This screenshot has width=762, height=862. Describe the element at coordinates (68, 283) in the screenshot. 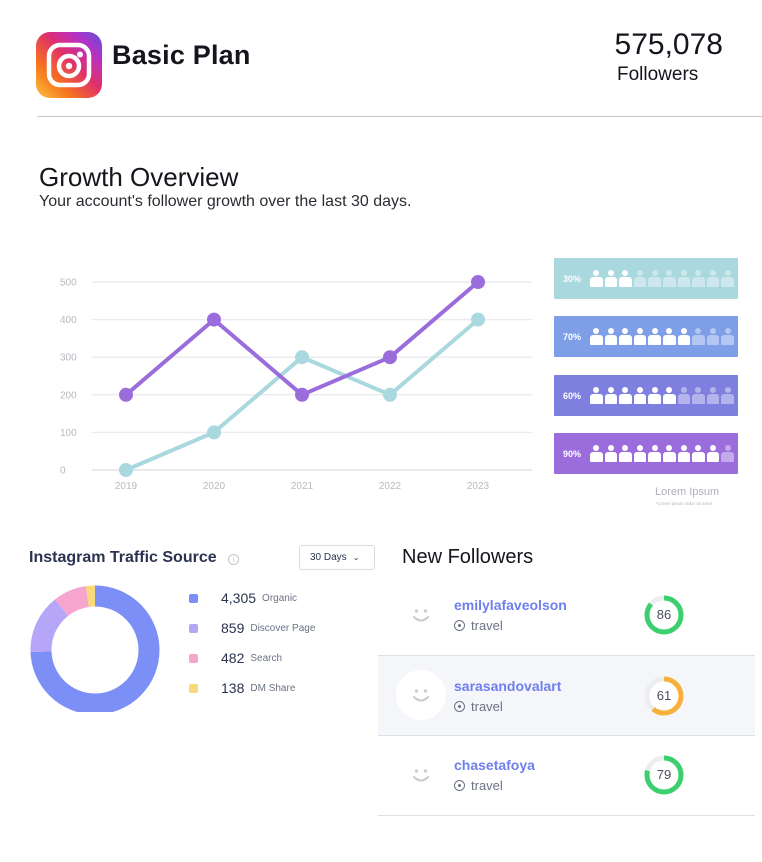

I see `y-tick-label: 500` at that location.